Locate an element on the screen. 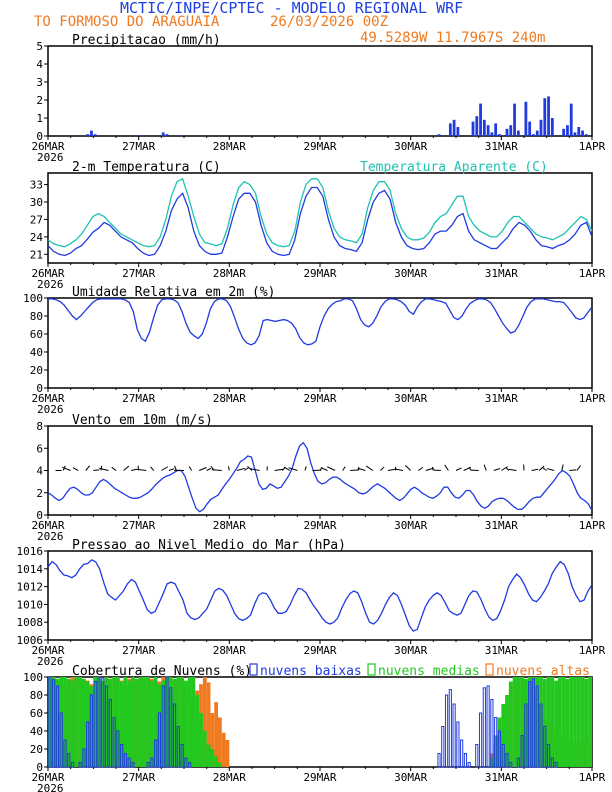 Image resolution: width=612 pixels, height=792 pixels. slp-title: Pressao ao Nivel Medio do Mar (hPa) is located at coordinates (209, 545).